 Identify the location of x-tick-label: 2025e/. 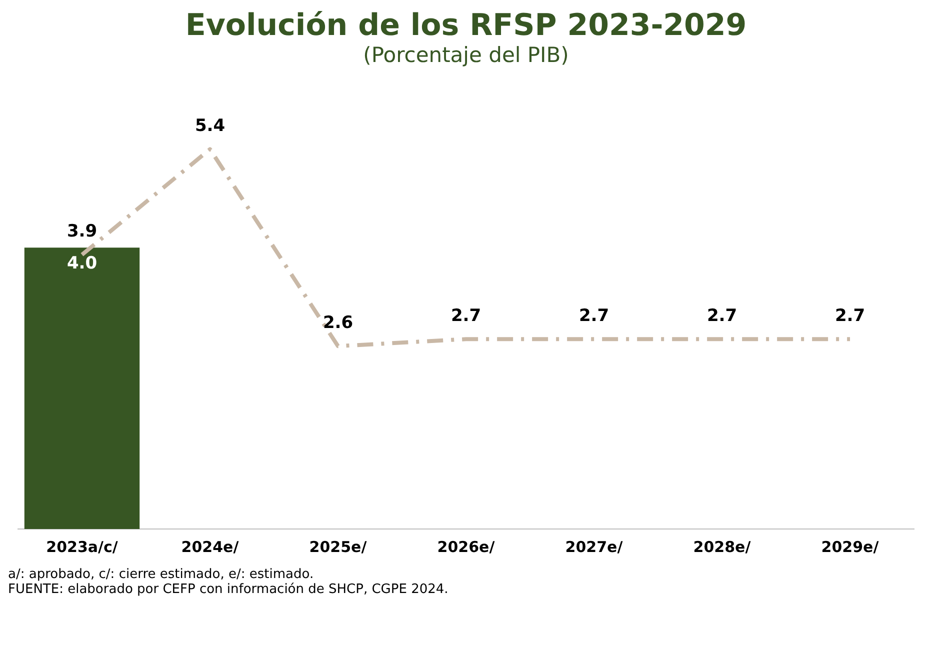
(338, 547).